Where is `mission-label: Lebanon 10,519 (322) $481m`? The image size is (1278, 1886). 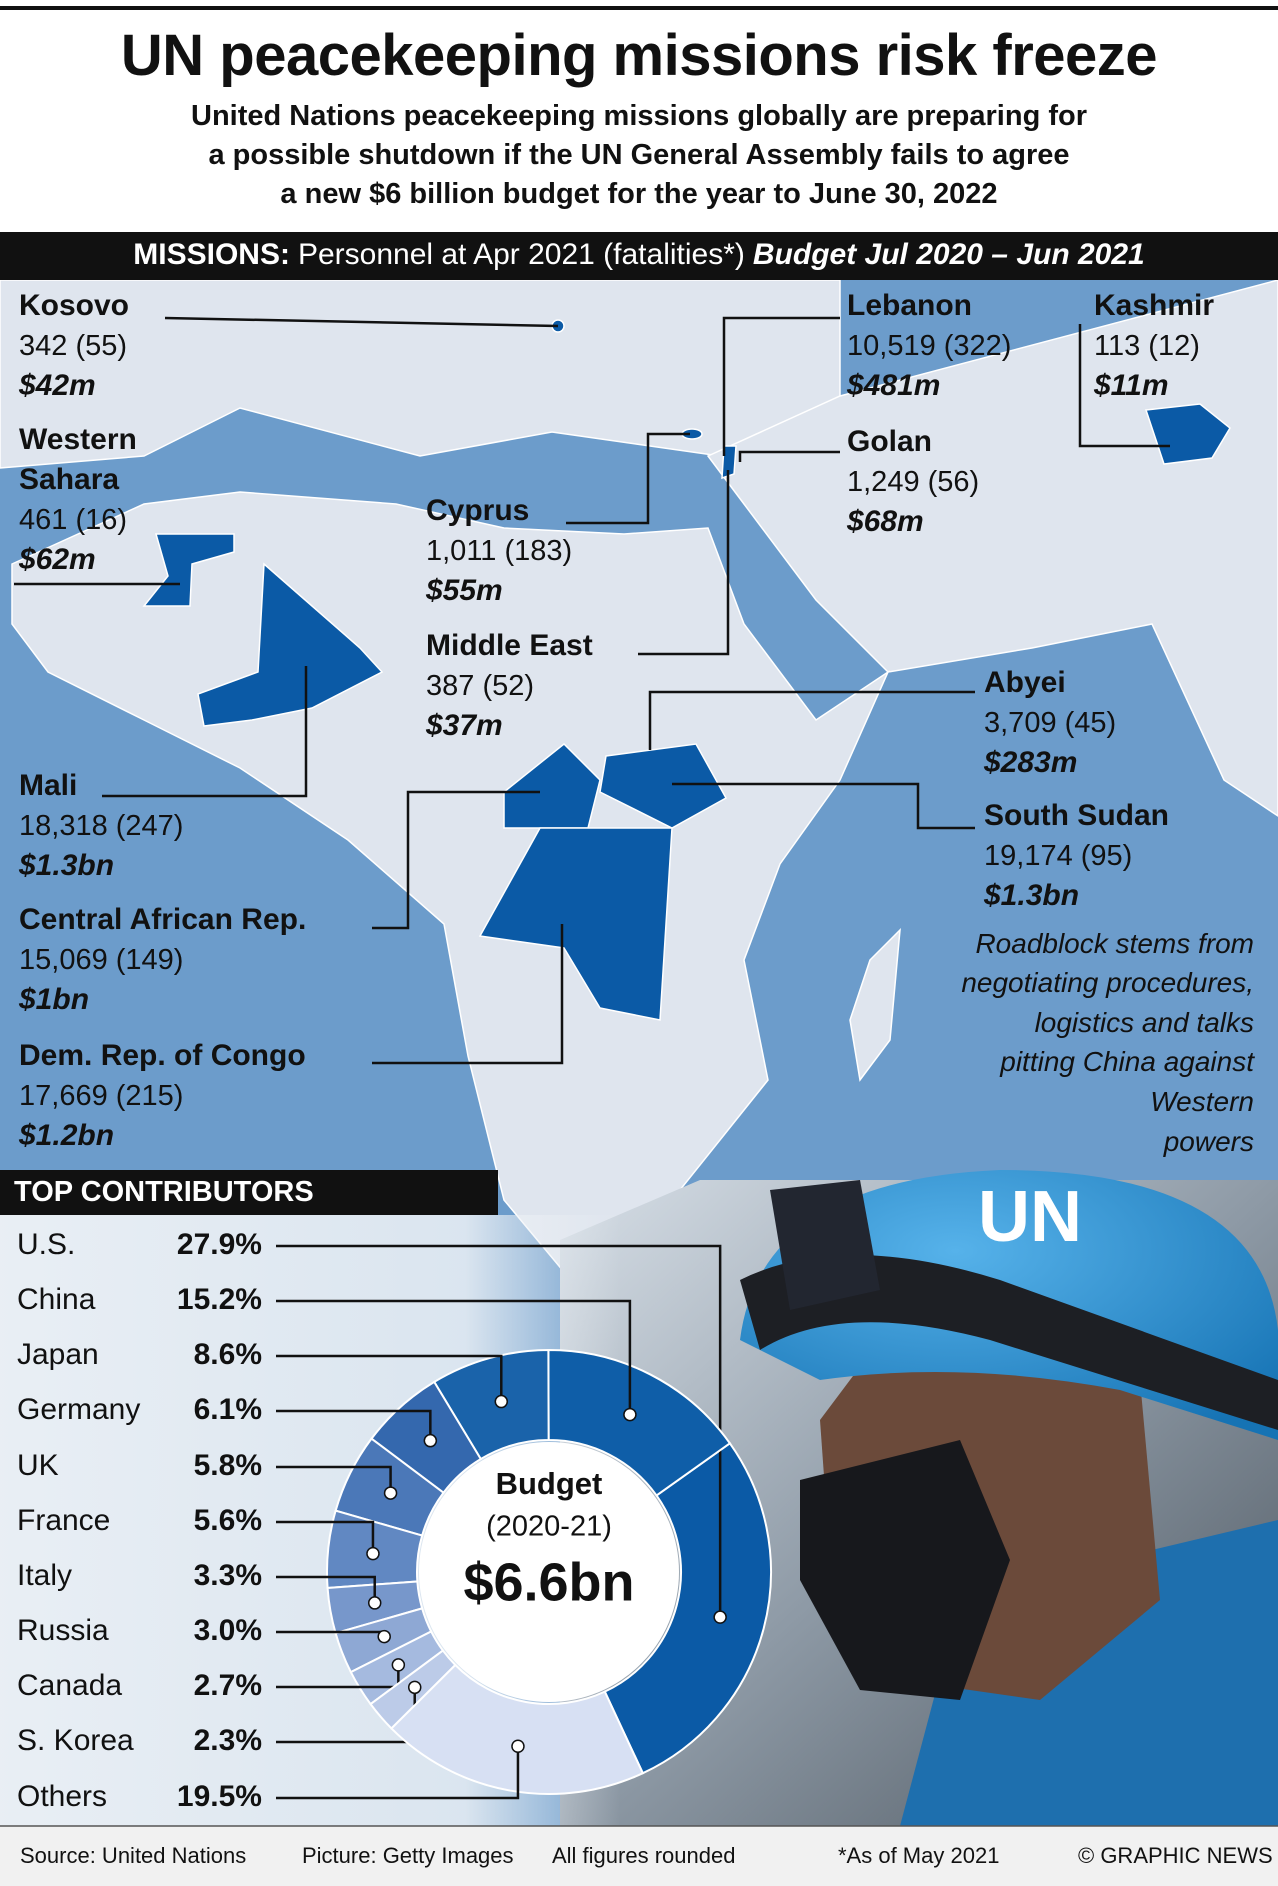 mission-label: Lebanon 10,519 (322) $481m is located at coordinates (929, 346).